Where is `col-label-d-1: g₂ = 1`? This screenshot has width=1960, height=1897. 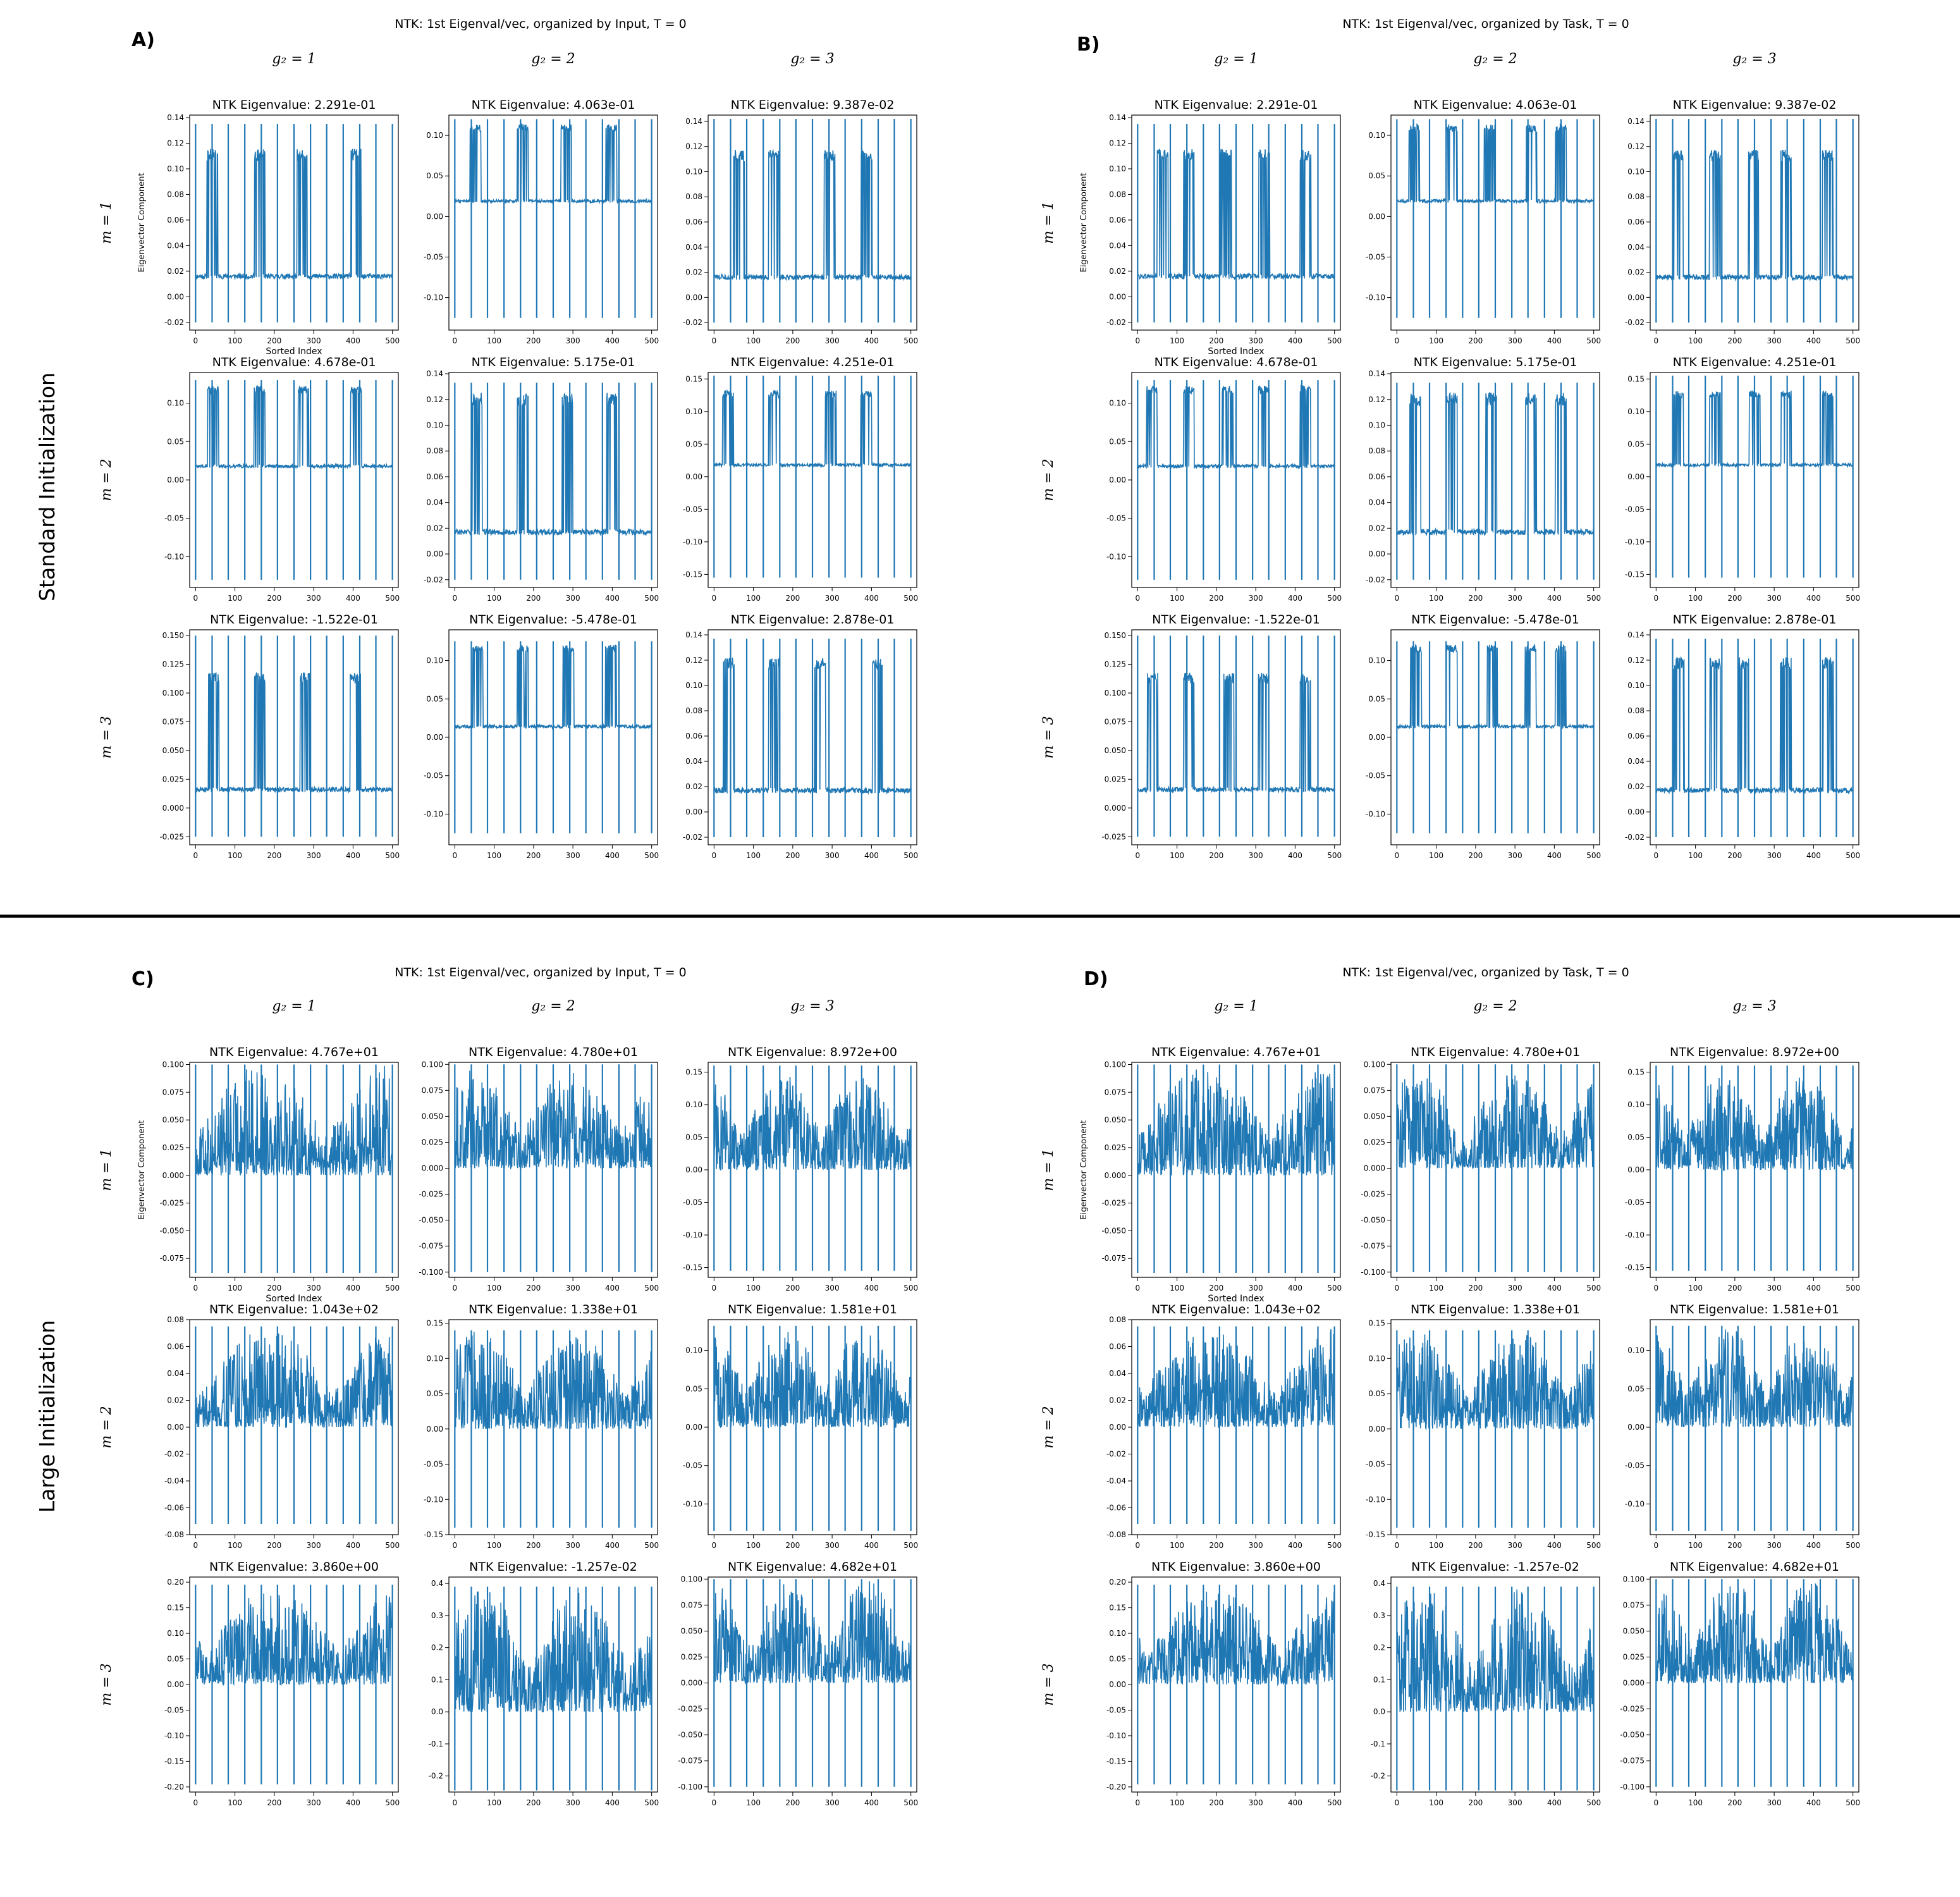
col-label-d-1: g₂ = 1 is located at coordinates (1236, 1006).